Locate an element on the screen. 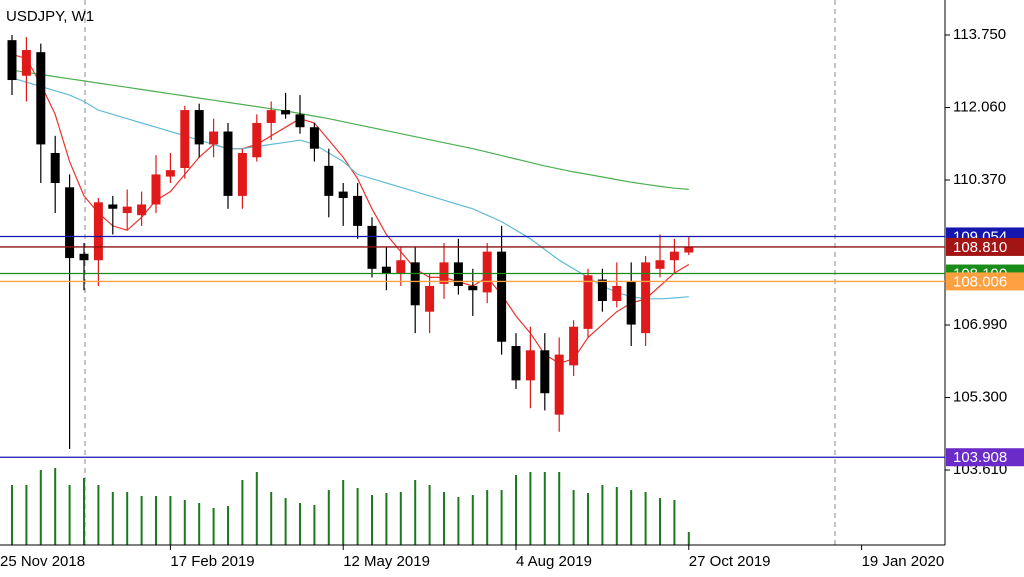  moving-average-line is located at coordinates (350, 129).